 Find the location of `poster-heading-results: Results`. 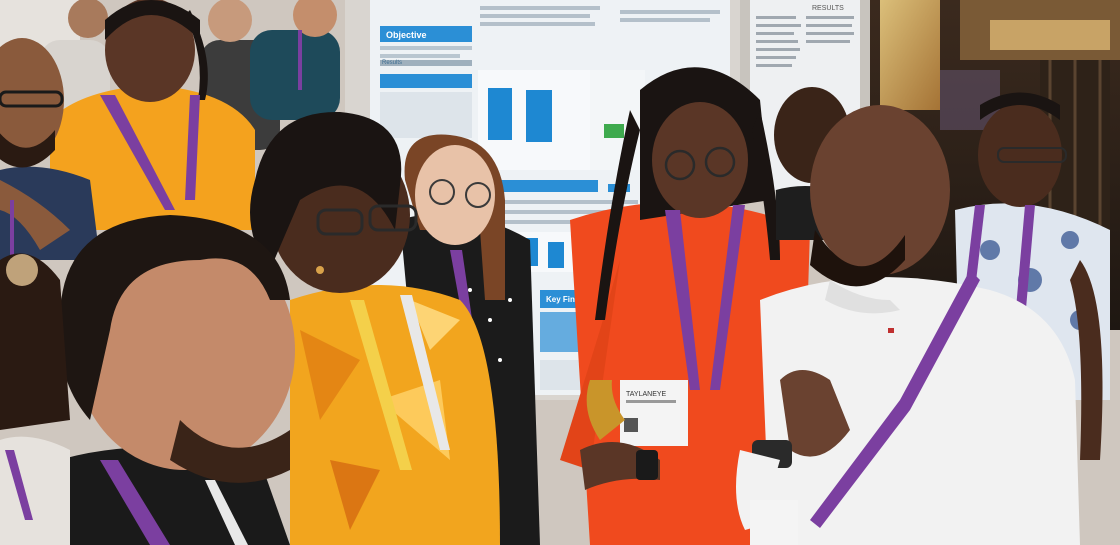

poster-heading-results: Results is located at coordinates (392, 63).